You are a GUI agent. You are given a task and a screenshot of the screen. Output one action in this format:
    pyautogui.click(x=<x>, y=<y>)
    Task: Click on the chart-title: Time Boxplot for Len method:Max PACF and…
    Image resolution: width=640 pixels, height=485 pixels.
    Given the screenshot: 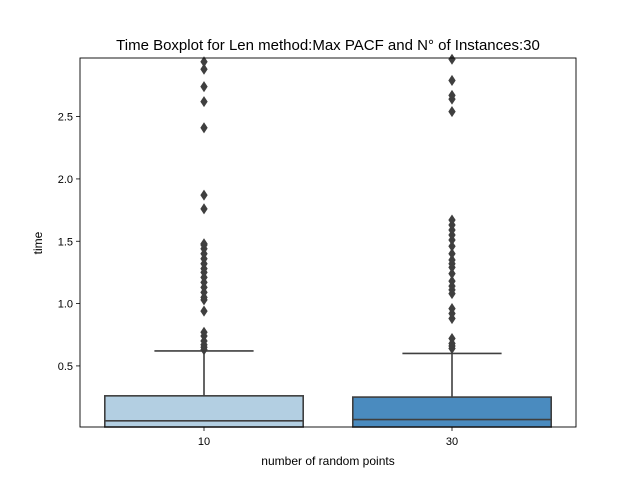 What is the action you would take?
    pyautogui.click(x=328, y=45)
    